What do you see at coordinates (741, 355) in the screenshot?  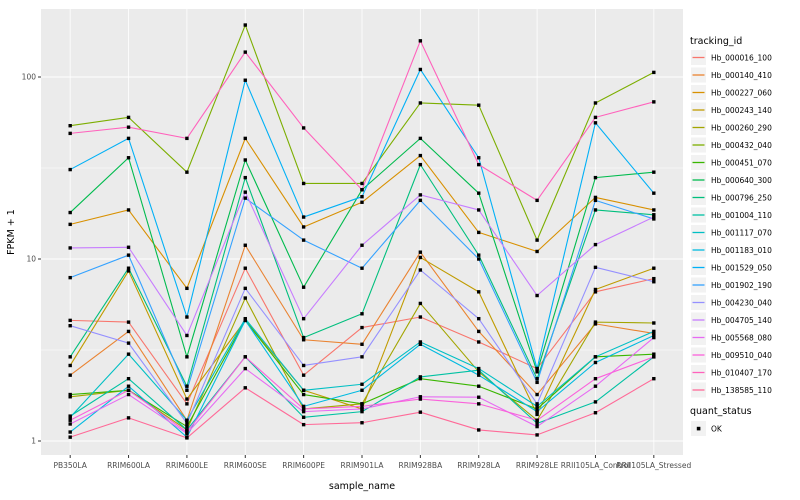 I see `legend-label: Hb_009510_040` at bounding box center [741, 355].